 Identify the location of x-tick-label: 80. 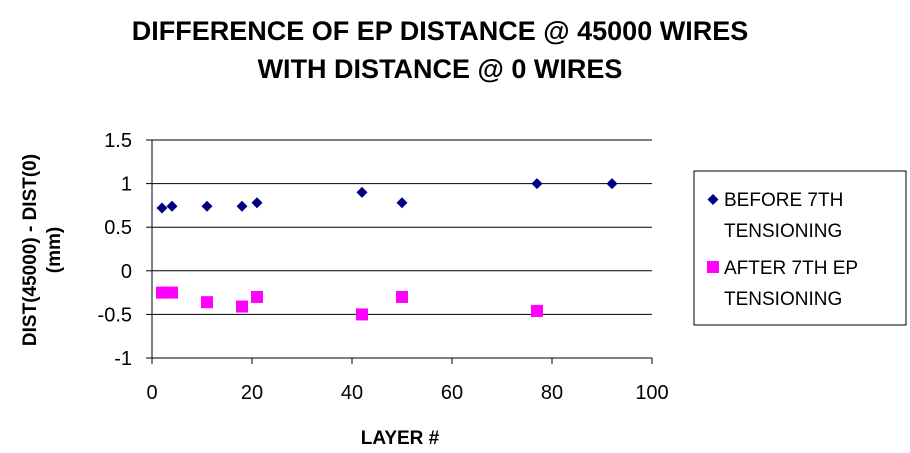
(552, 393).